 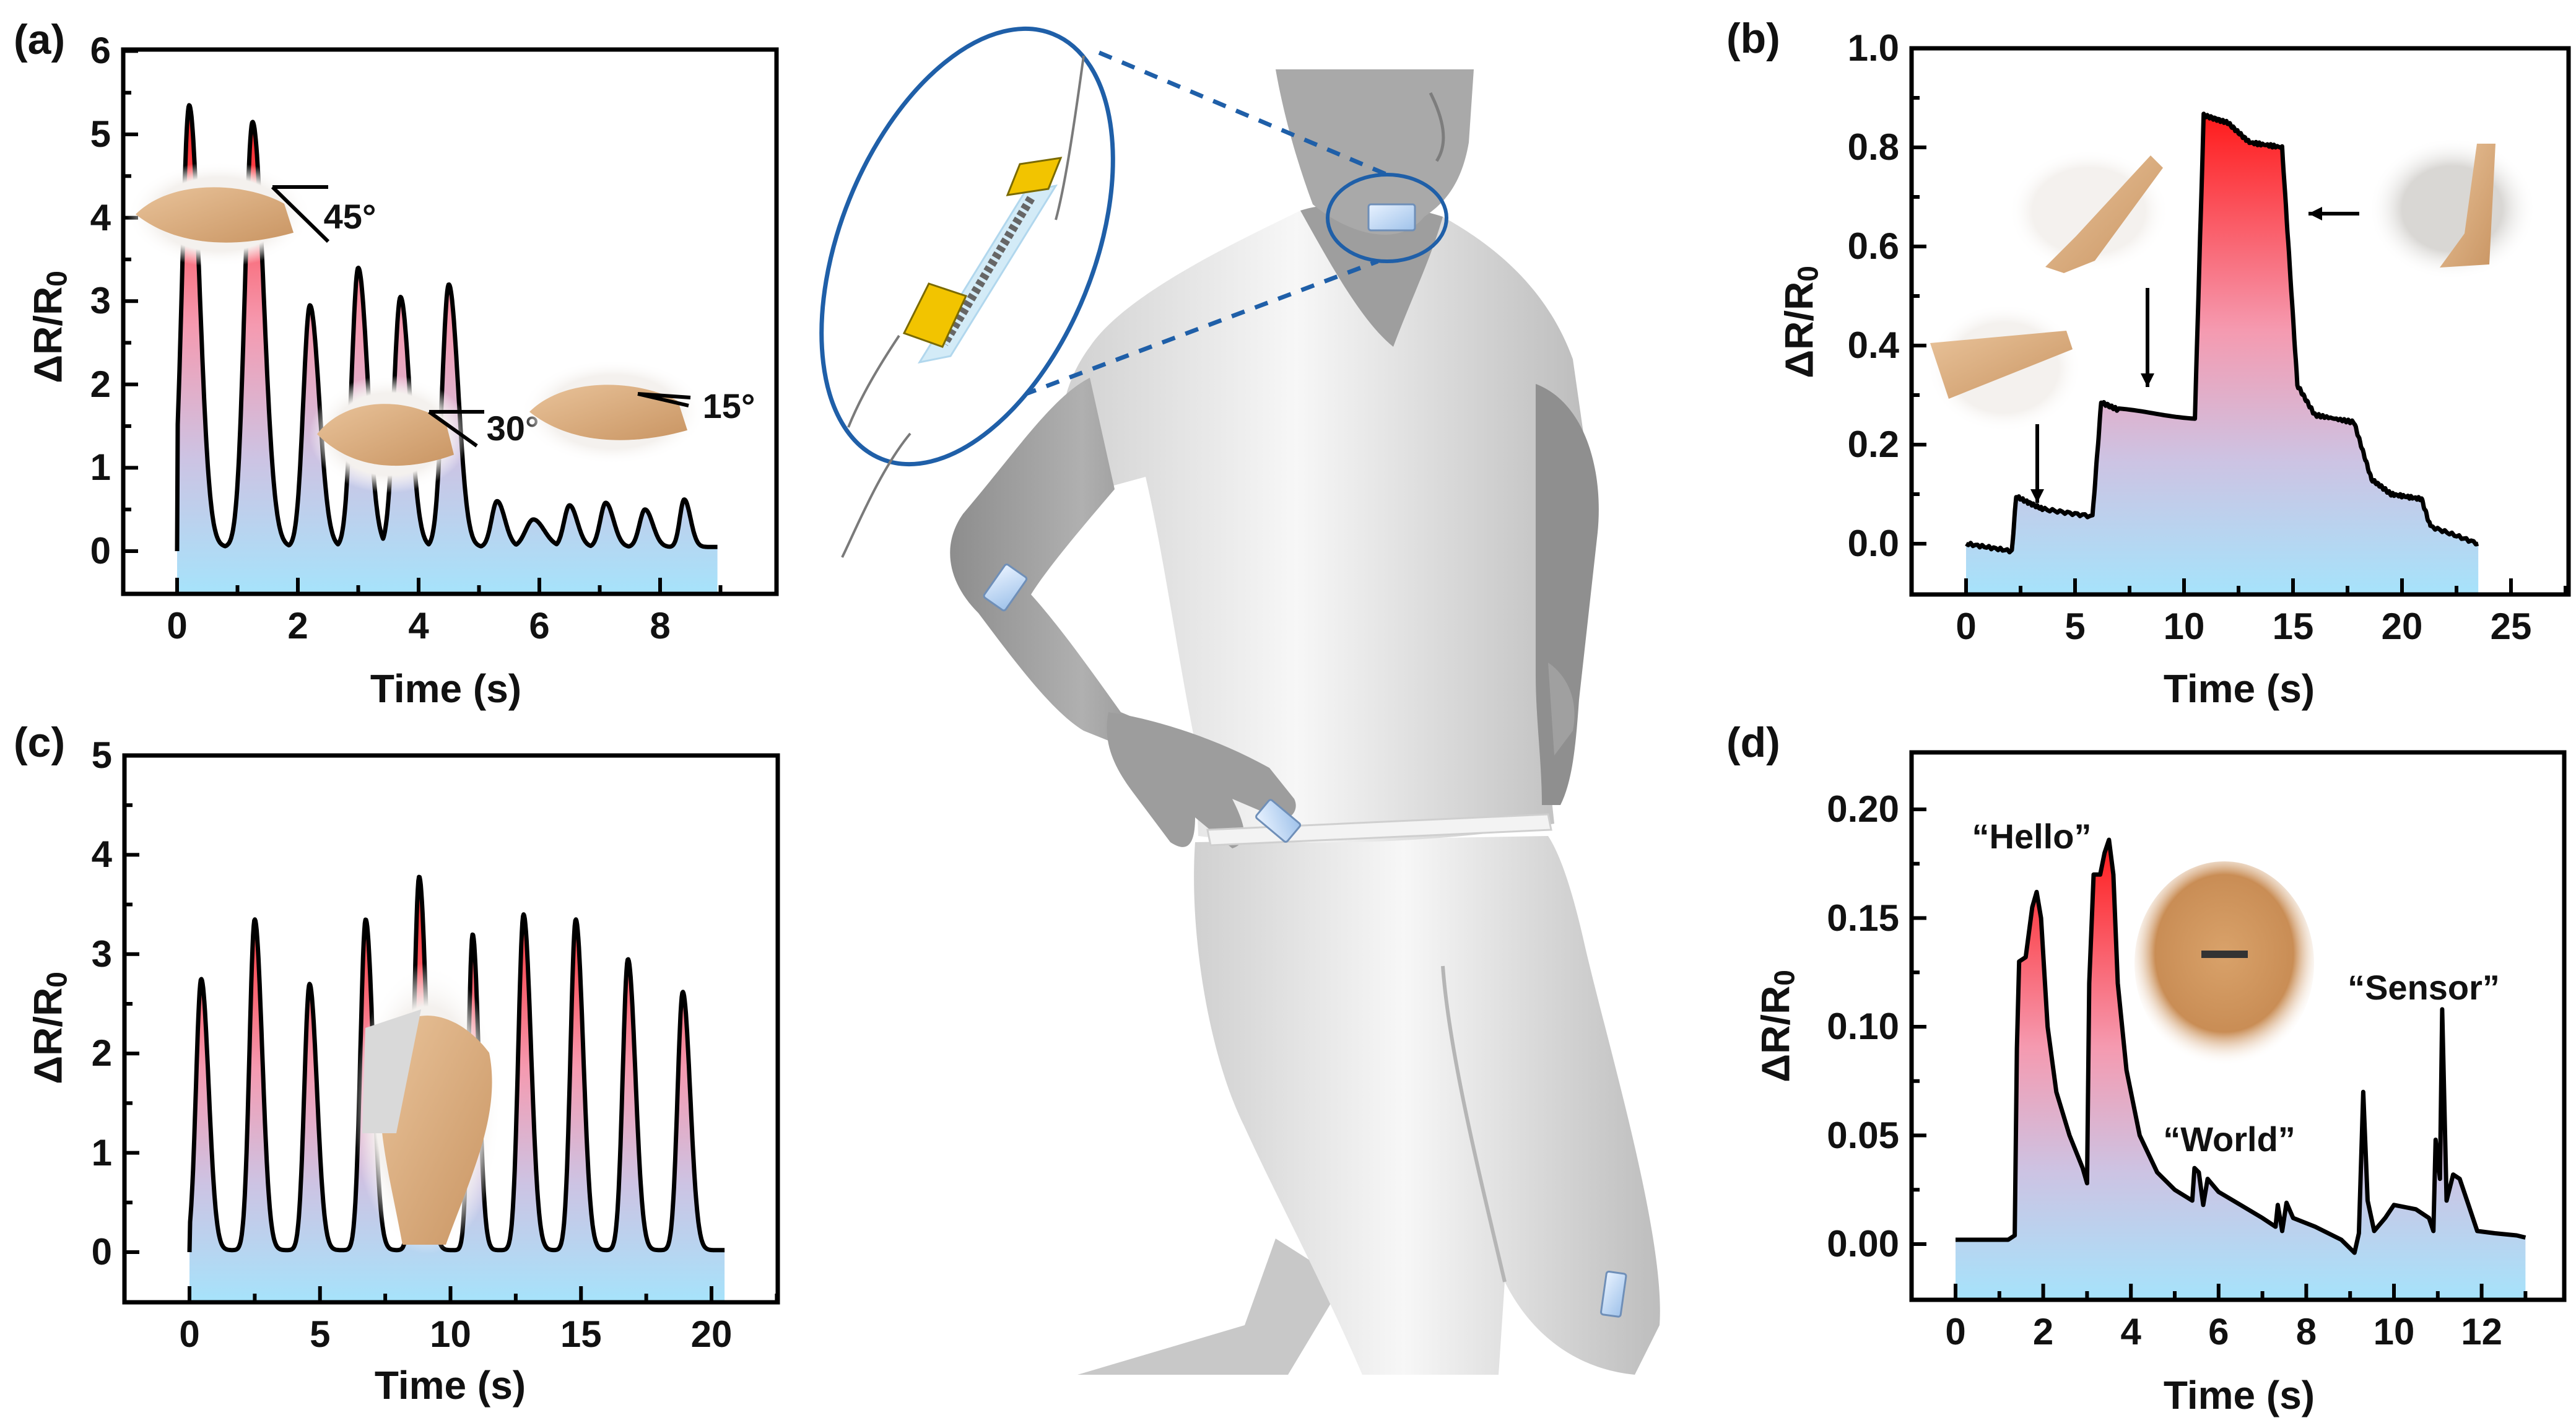 I want to click on sensor-wire, so click(x=963, y=306).